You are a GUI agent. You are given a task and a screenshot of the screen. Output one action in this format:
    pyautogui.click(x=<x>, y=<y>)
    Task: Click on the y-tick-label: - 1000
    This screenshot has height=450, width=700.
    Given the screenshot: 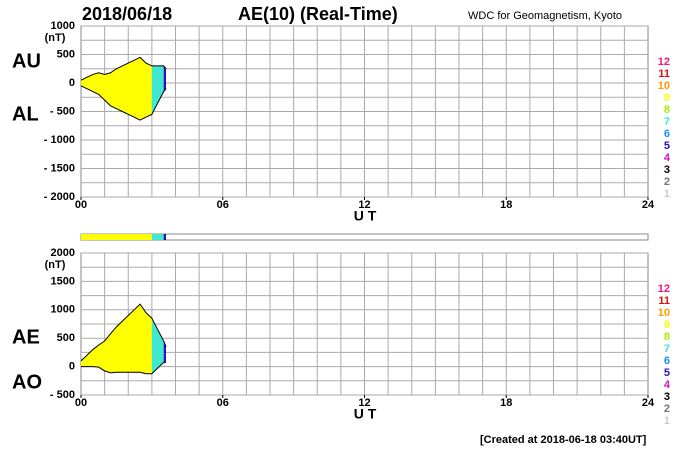 What is the action you would take?
    pyautogui.click(x=59, y=140)
    